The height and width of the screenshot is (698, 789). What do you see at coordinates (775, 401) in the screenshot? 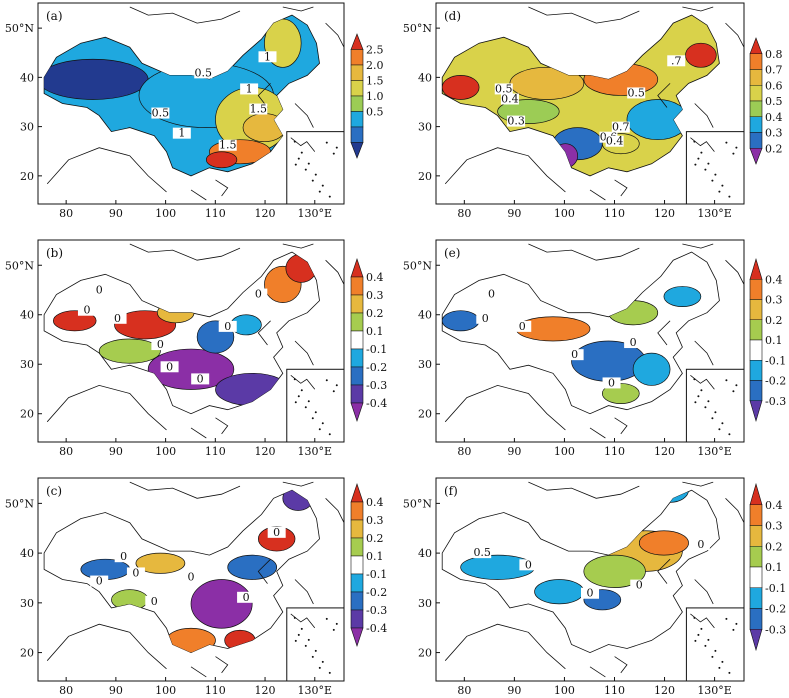
I see `colorbar-label: -0.3` at bounding box center [775, 401].